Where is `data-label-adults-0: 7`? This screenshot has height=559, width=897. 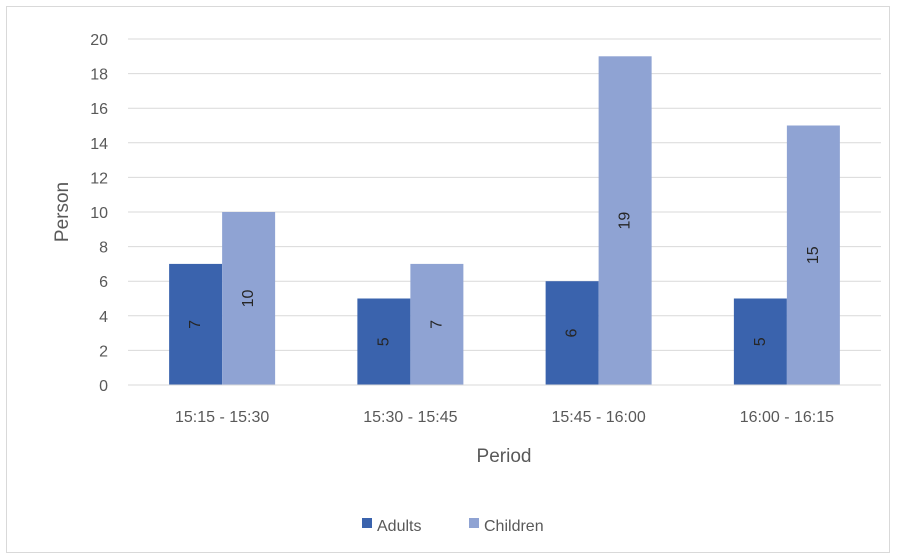 data-label-adults-0: 7 is located at coordinates (195, 324).